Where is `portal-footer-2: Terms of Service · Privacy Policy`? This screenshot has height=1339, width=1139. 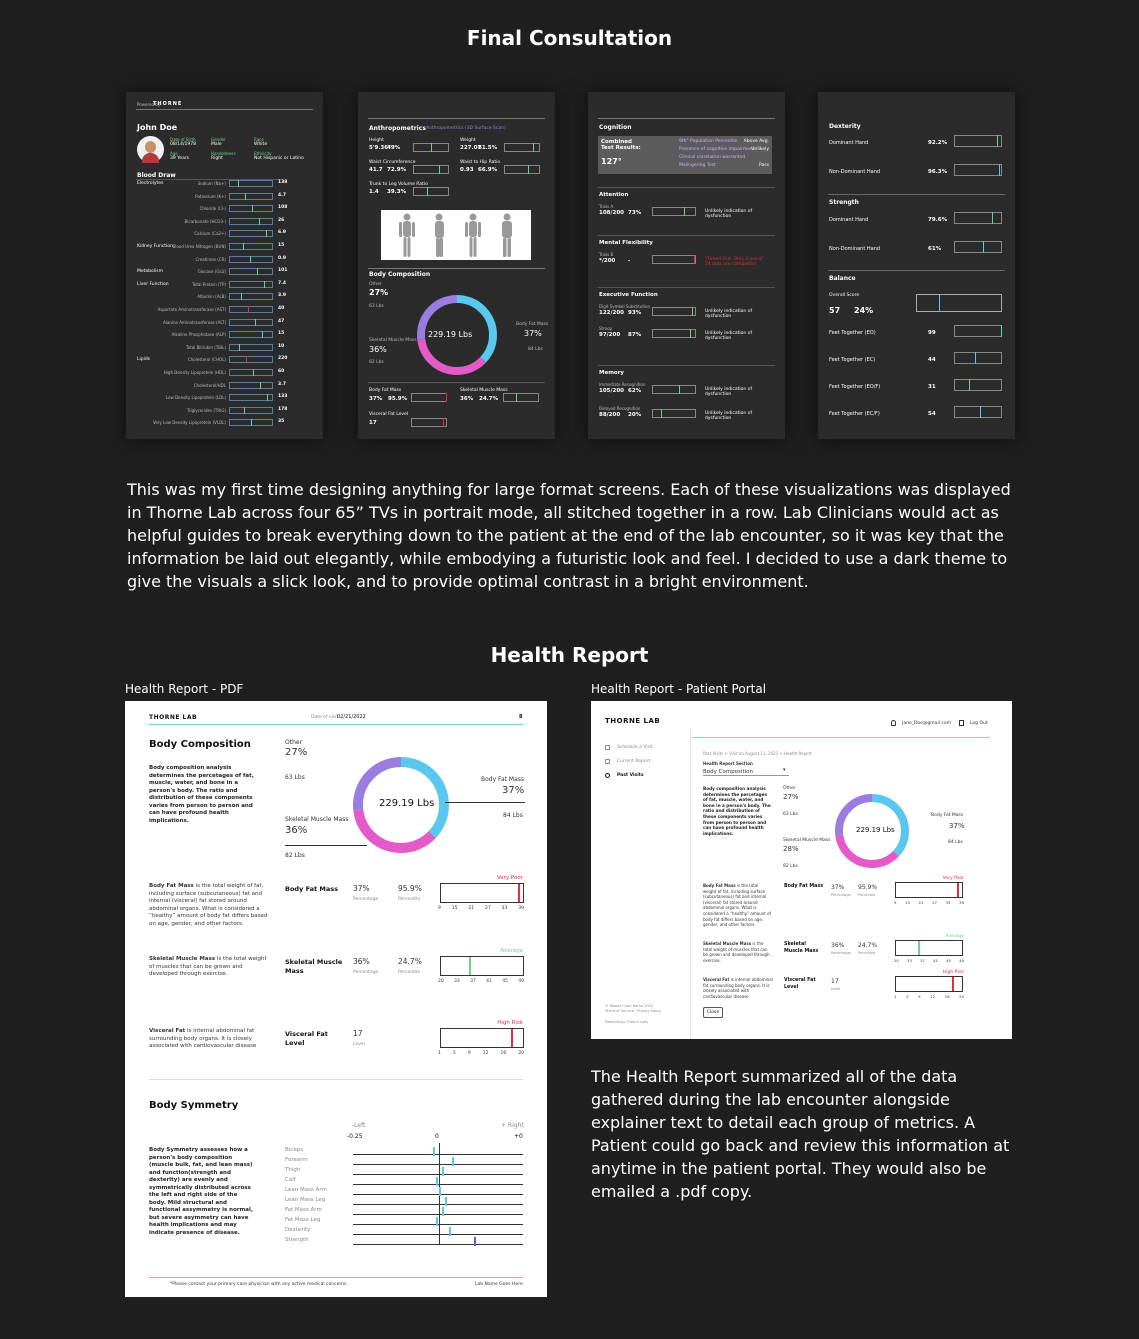 portal-footer-2: Terms of Service · Privacy Policy is located at coordinates (633, 1011).